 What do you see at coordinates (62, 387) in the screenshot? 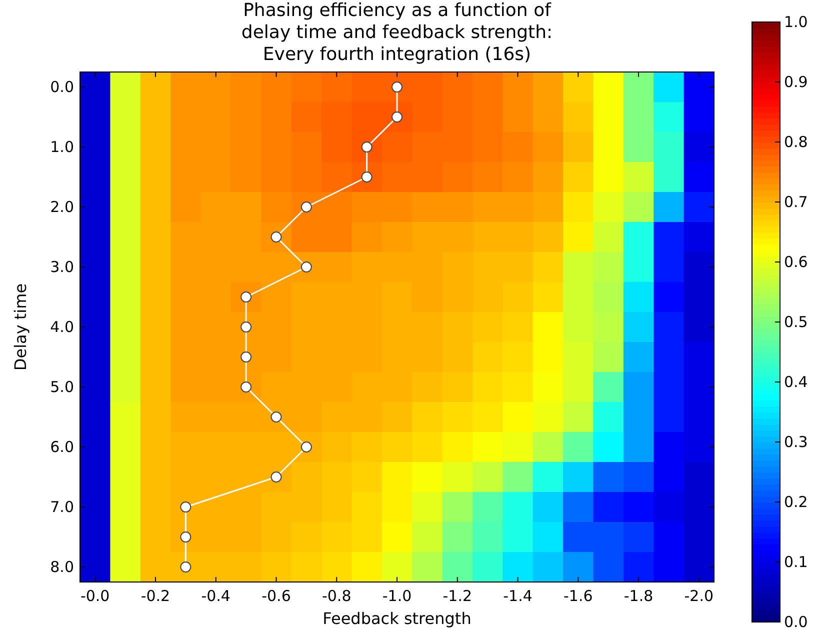
I see `y-tick-label: 5.0` at bounding box center [62, 387].